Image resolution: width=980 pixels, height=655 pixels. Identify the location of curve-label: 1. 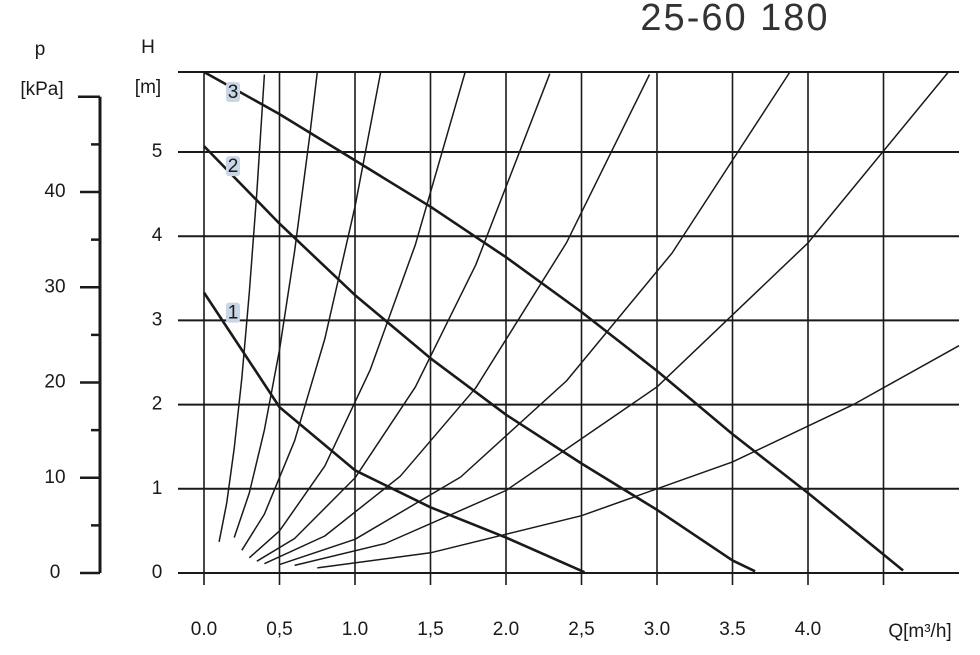
(233, 313).